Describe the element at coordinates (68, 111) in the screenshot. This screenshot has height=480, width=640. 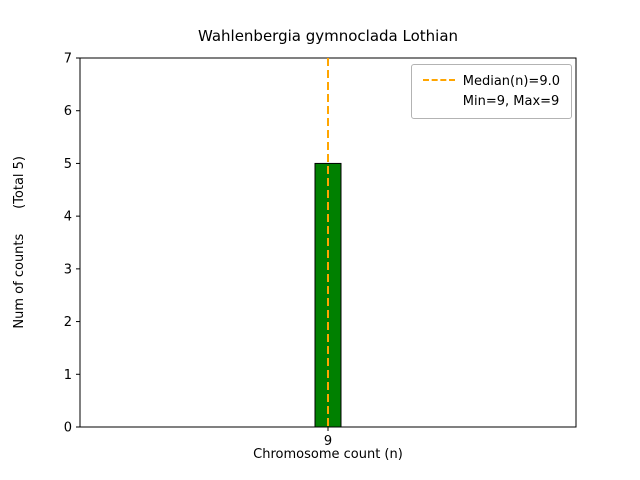
I see `y-tick-label: 6` at that location.